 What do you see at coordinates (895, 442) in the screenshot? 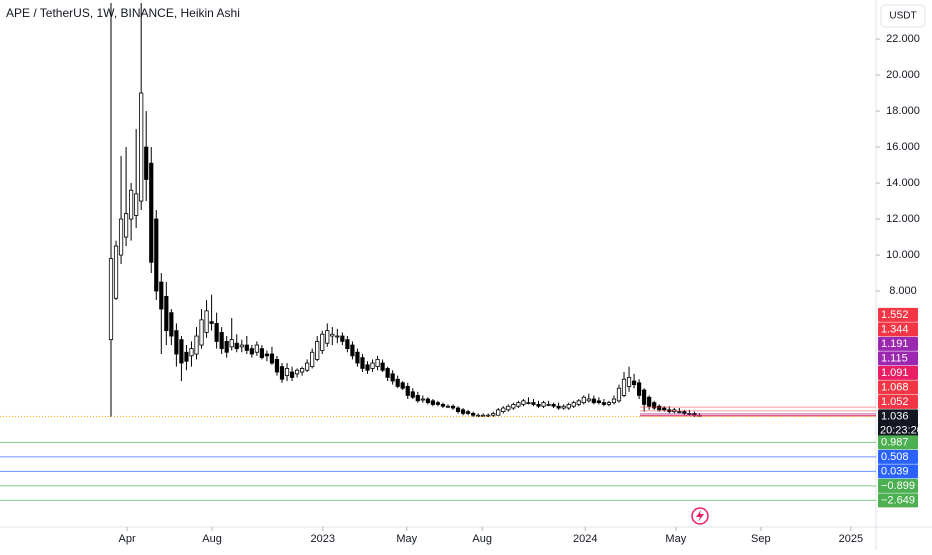
I see `price-label: 0.987` at bounding box center [895, 442].